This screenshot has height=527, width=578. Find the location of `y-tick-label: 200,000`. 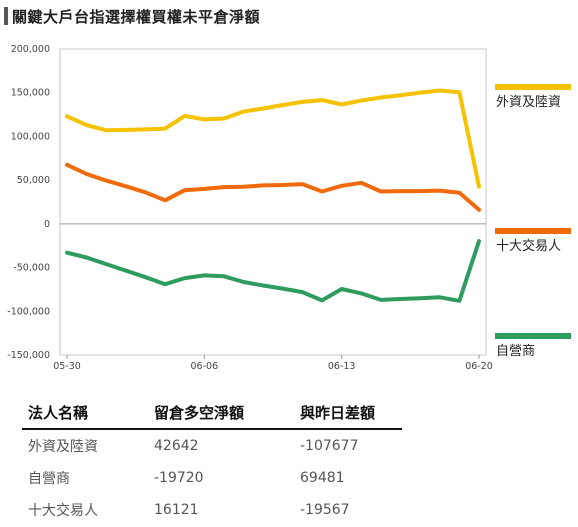

y-tick-label: 200,000 is located at coordinates (30, 49).